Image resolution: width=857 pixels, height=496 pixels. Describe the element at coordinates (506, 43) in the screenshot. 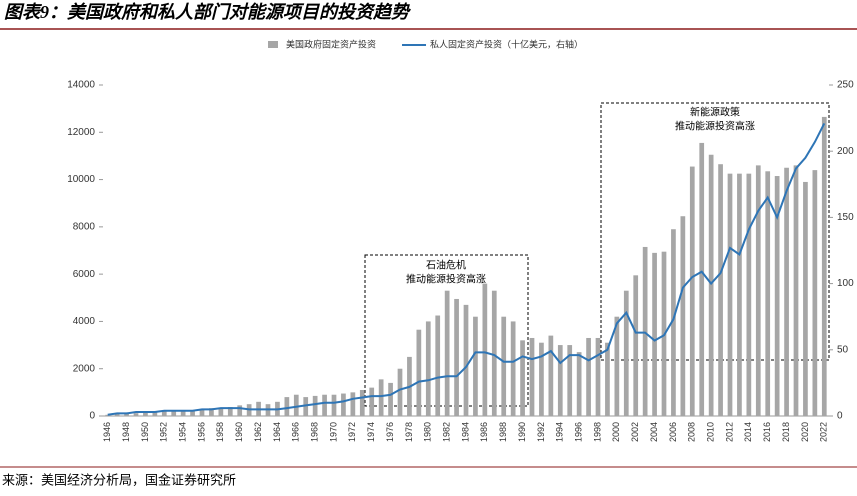

I see `legend-label: 私人固定资产投资（十亿美元，右轴）` at that location.